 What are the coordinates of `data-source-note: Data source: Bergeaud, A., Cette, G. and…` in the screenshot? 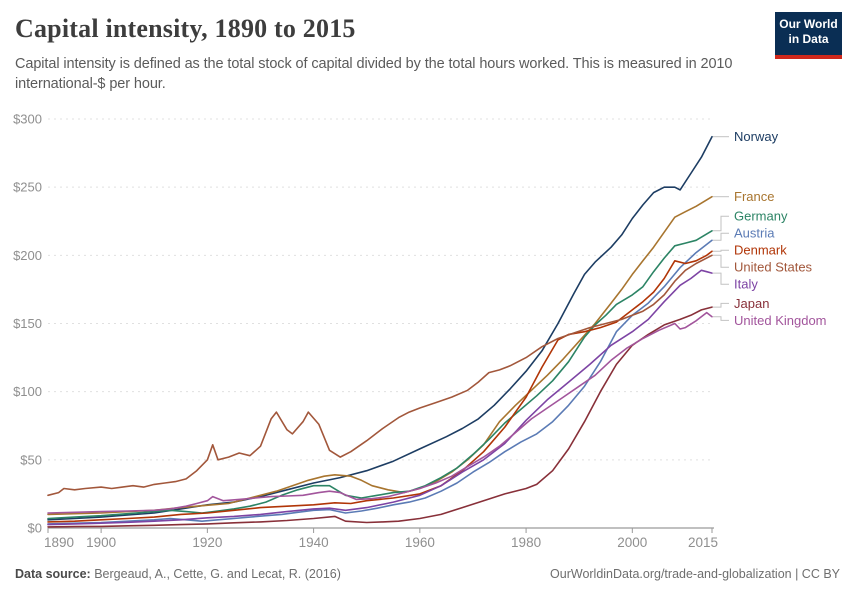 It's located at (178, 574).